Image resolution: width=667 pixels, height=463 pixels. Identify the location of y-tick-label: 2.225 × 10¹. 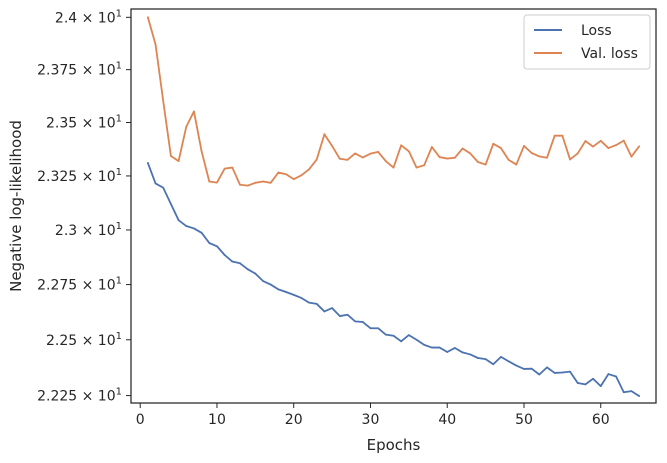
(79, 396).